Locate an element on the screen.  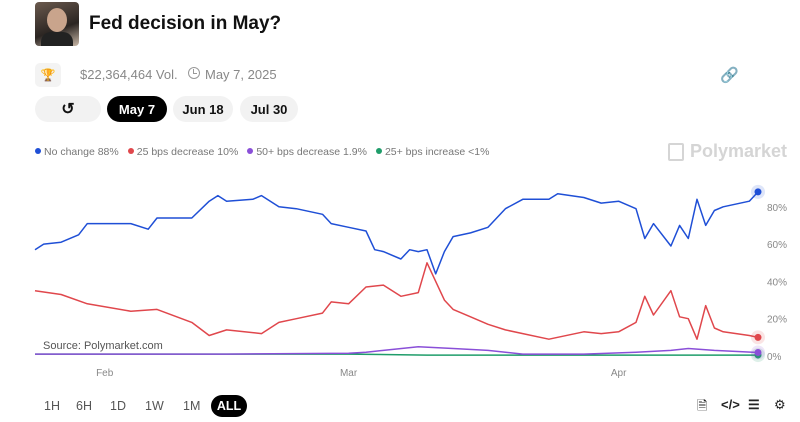
end-date: May 7, 2025 is located at coordinates (241, 74).